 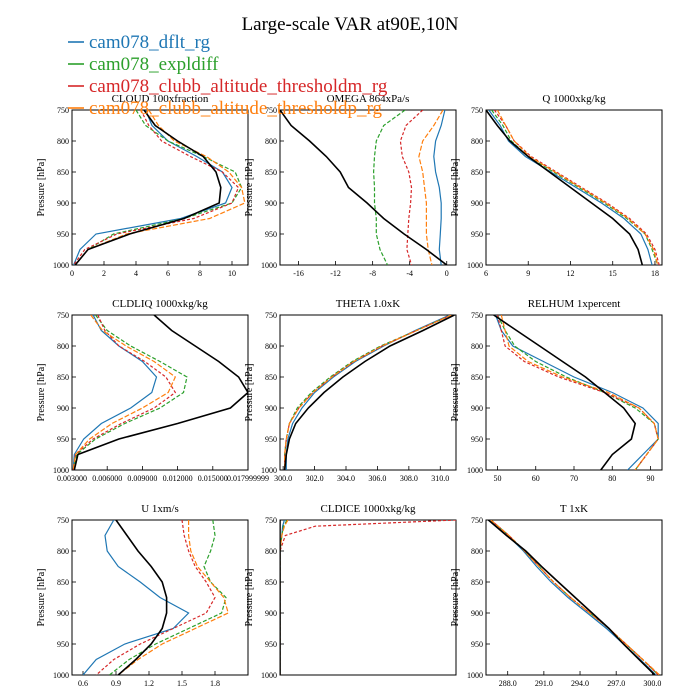 What do you see at coordinates (142, 478) in the screenshot?
I see `x-tick-label: 0.009000` at bounding box center [142, 478].